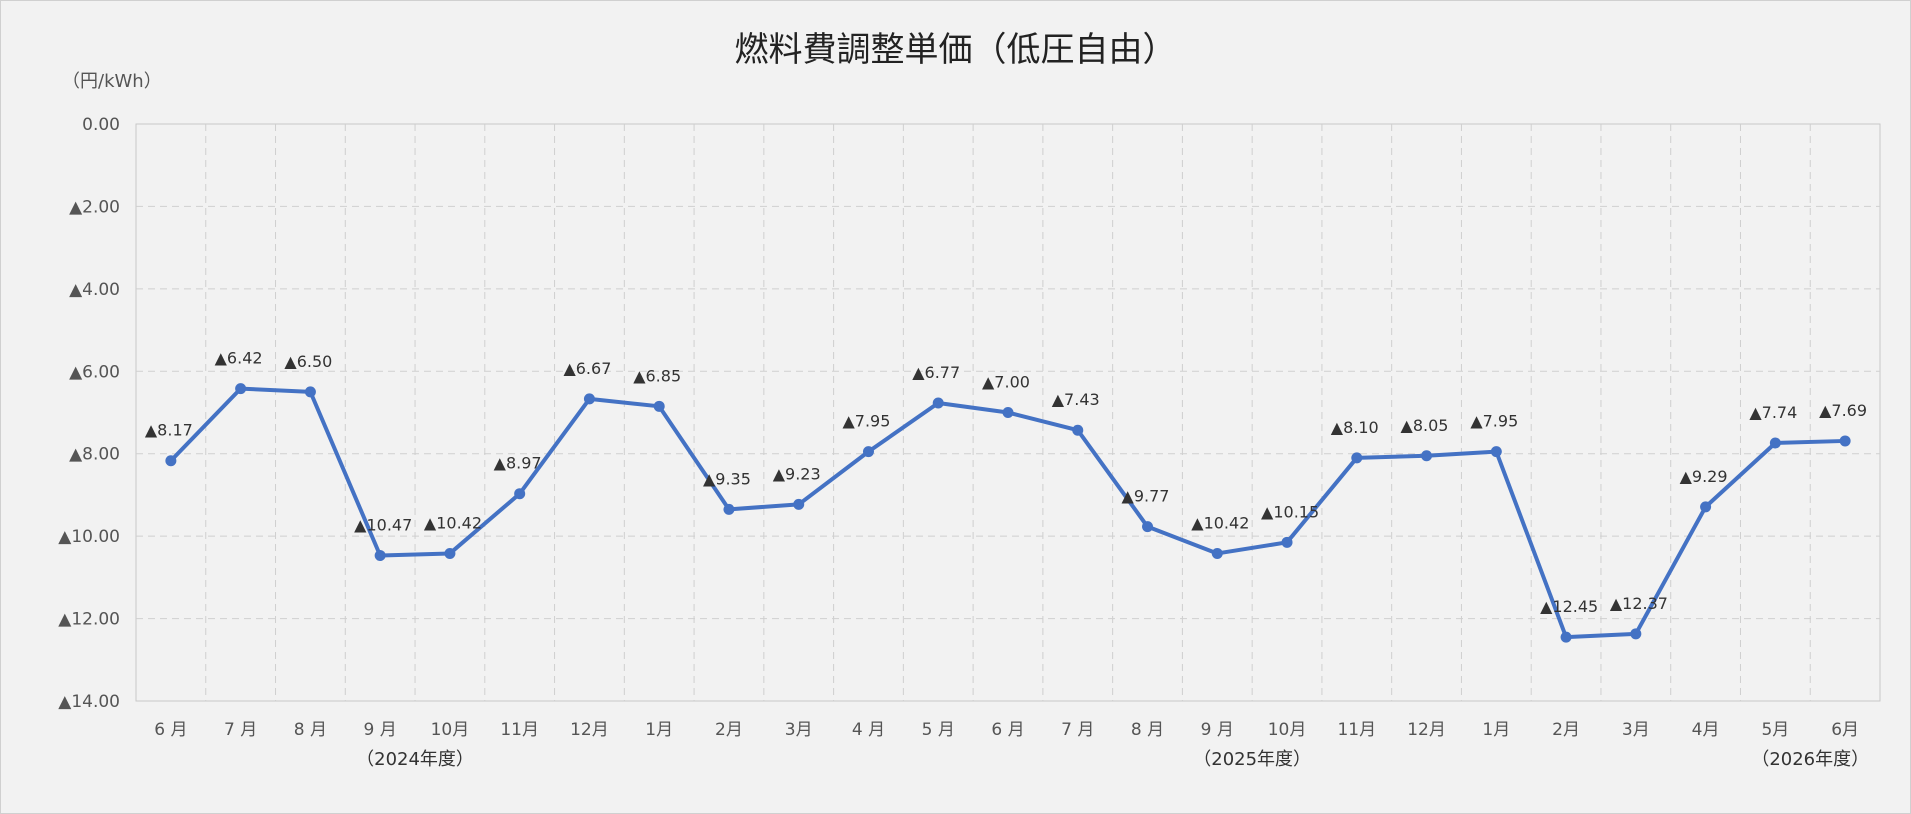  What do you see at coordinates (727, 478) in the screenshot?
I see `data-label: ▲9.35` at bounding box center [727, 478].